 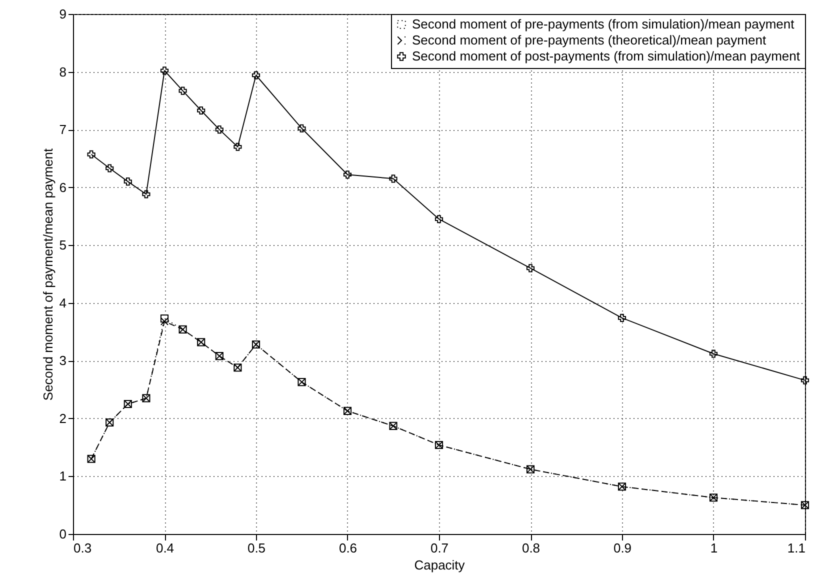 I want to click on x-tick-label: 1, so click(x=714, y=548).